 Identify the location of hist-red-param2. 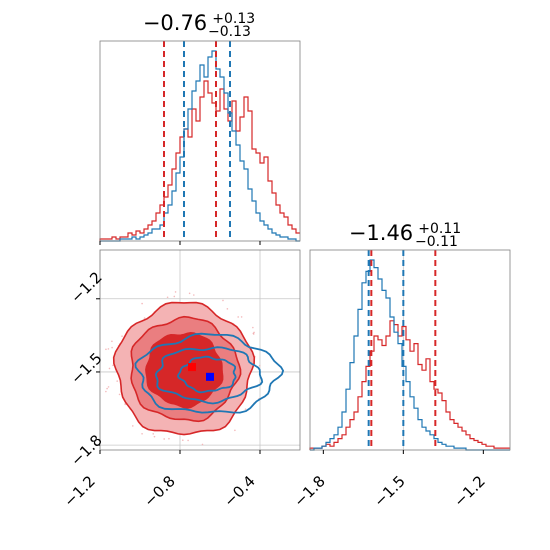
(409, 385).